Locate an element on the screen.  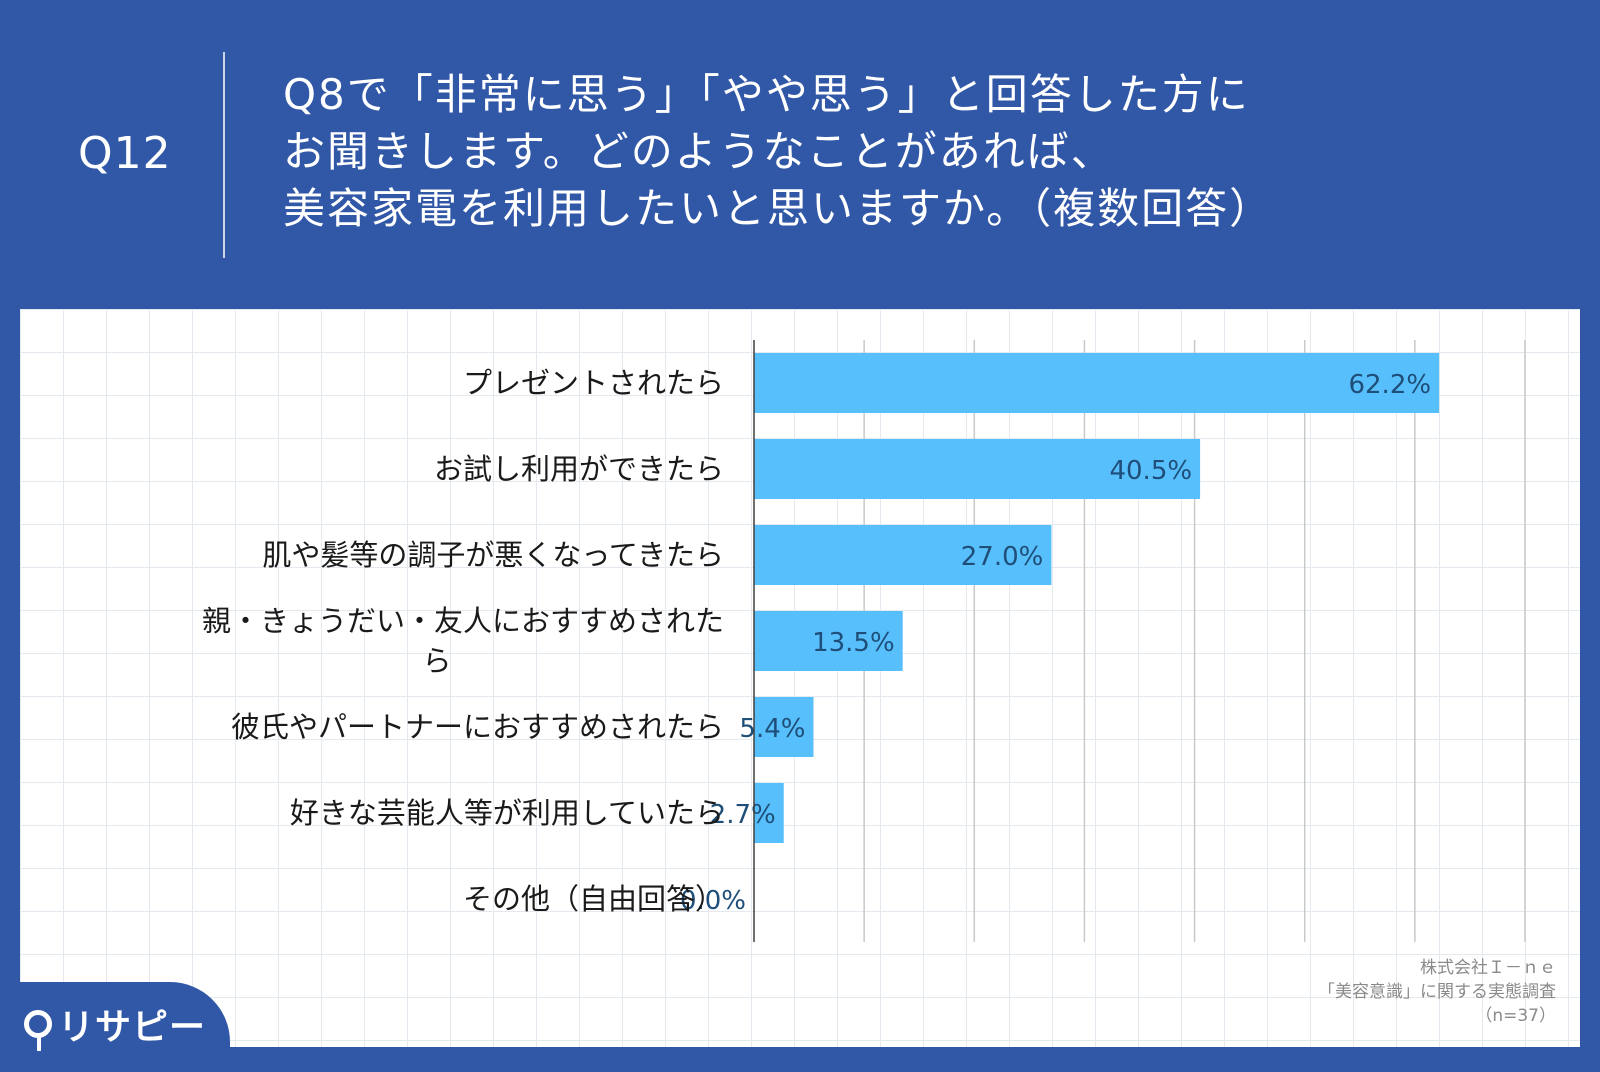
data-label: 13.5% is located at coordinates (853, 643).